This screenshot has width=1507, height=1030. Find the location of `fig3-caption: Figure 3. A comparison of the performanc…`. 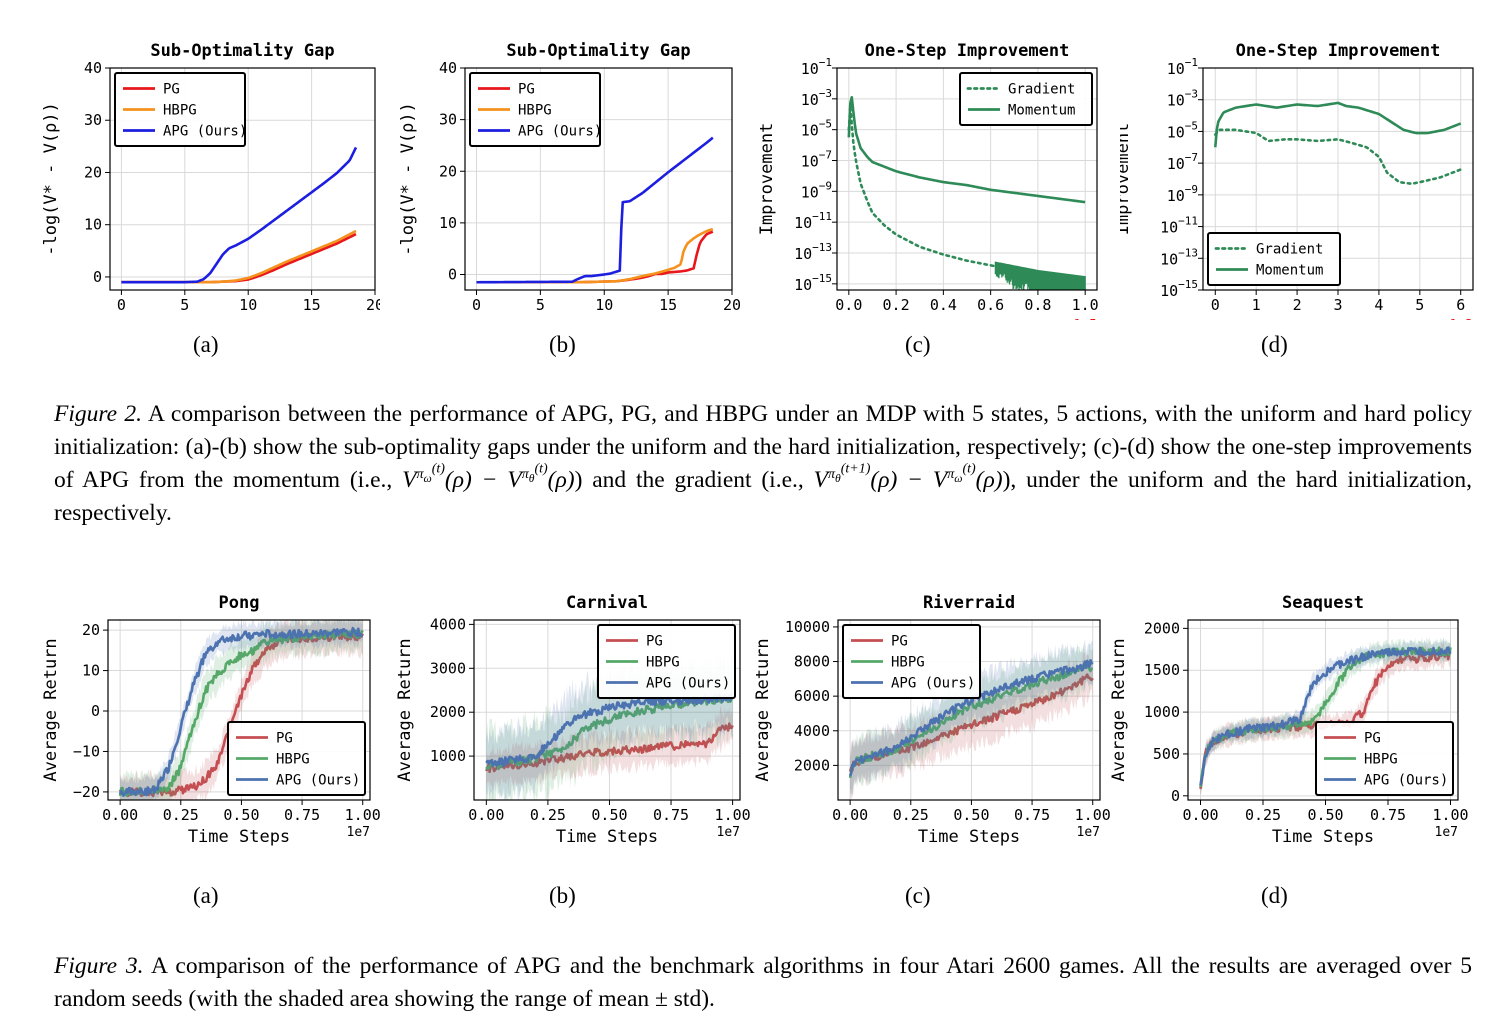

fig3-caption: Figure 3. A comparison of the performanc… is located at coordinates (763, 983).